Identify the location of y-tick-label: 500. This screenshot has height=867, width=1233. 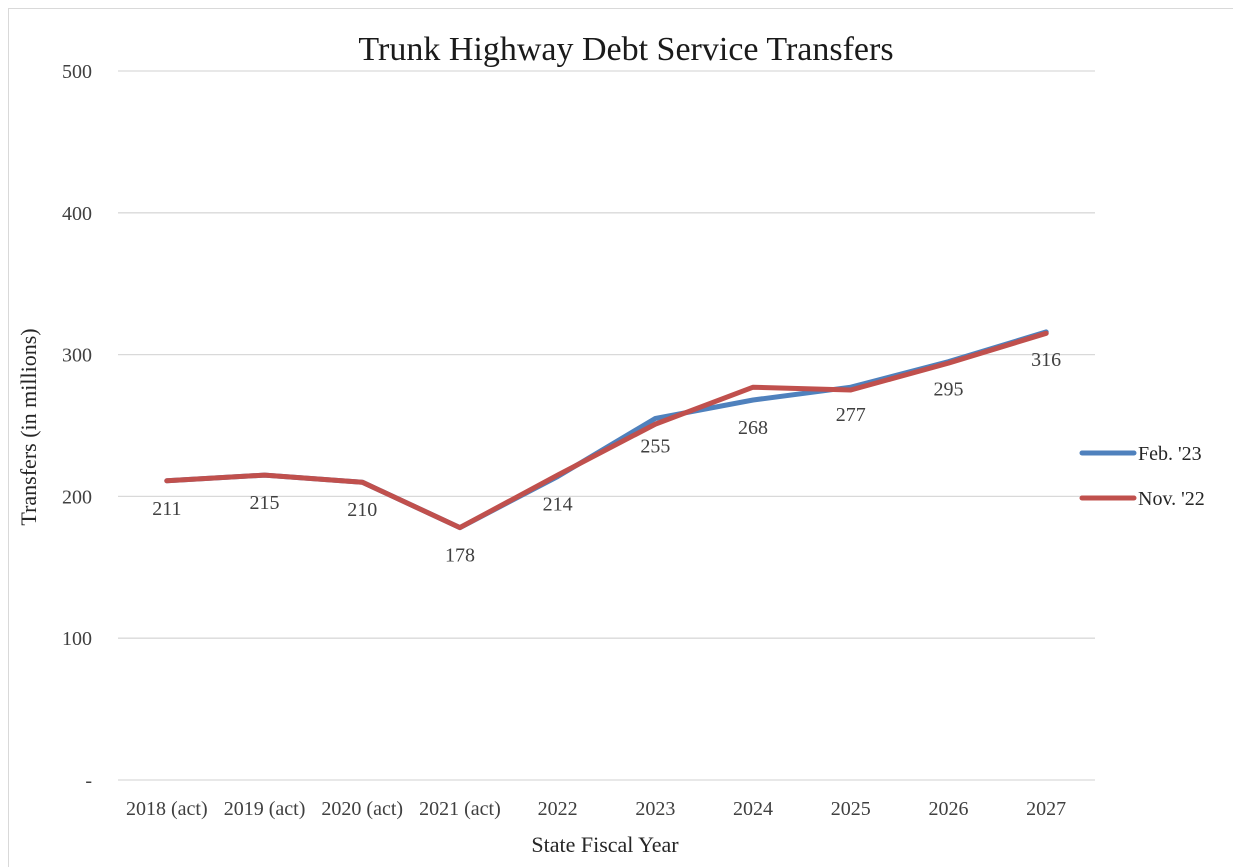
(77, 72).